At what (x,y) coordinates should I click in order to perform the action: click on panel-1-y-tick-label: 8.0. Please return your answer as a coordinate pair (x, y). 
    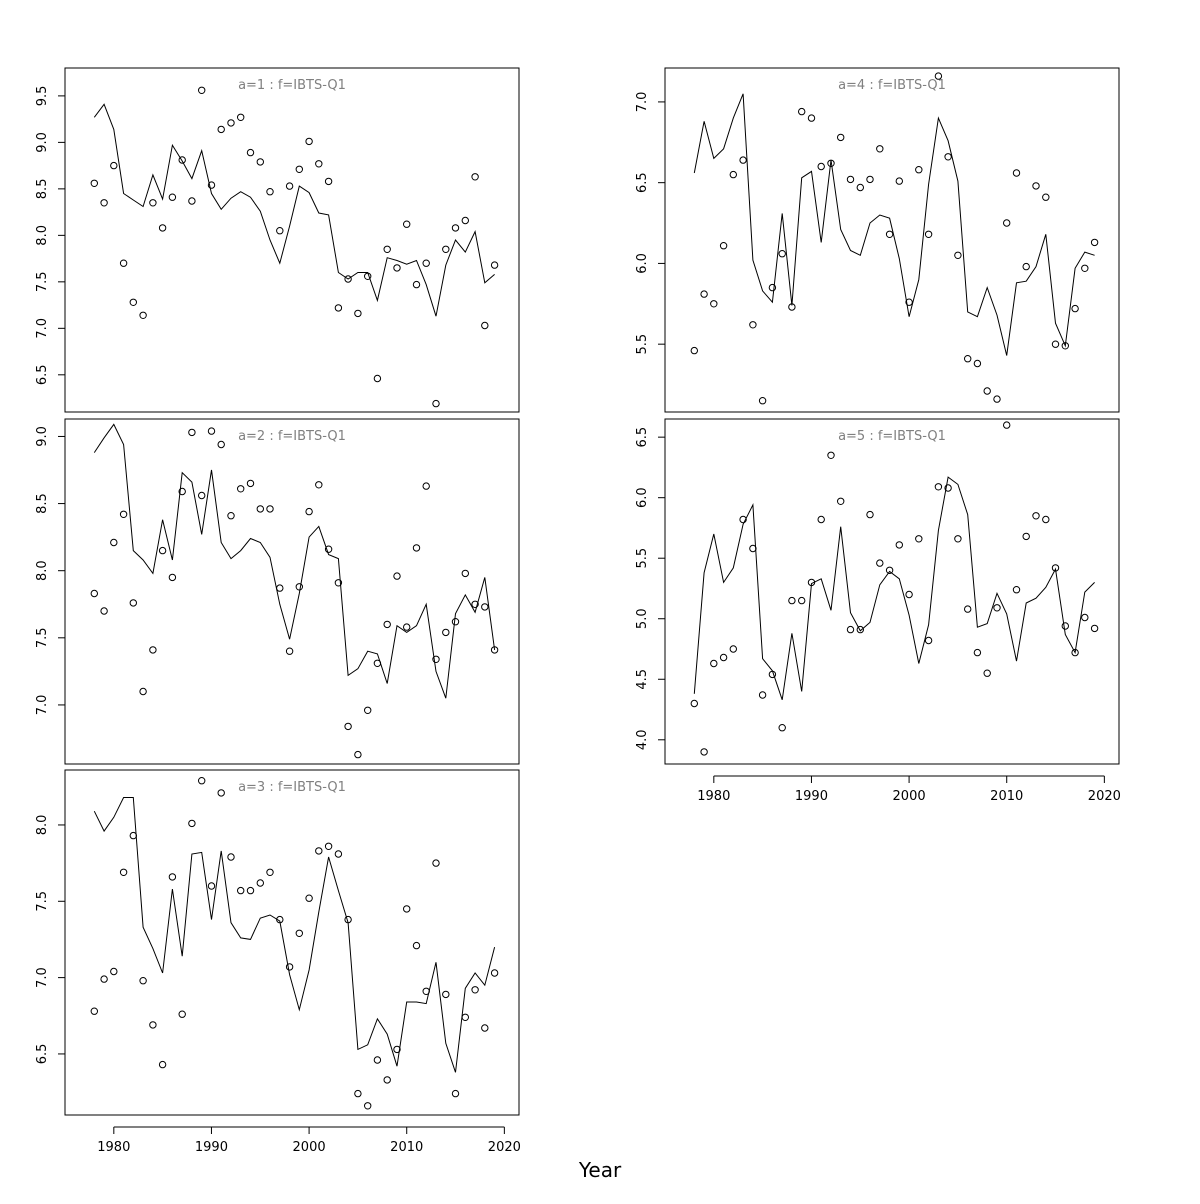
    Looking at the image, I should click on (42, 235).